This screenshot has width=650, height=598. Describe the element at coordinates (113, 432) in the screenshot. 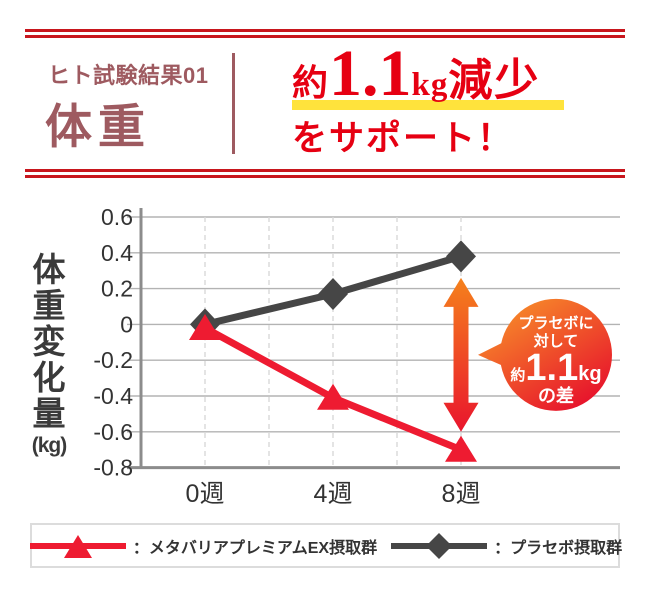

I see `y-tick-label: -0.6` at that location.